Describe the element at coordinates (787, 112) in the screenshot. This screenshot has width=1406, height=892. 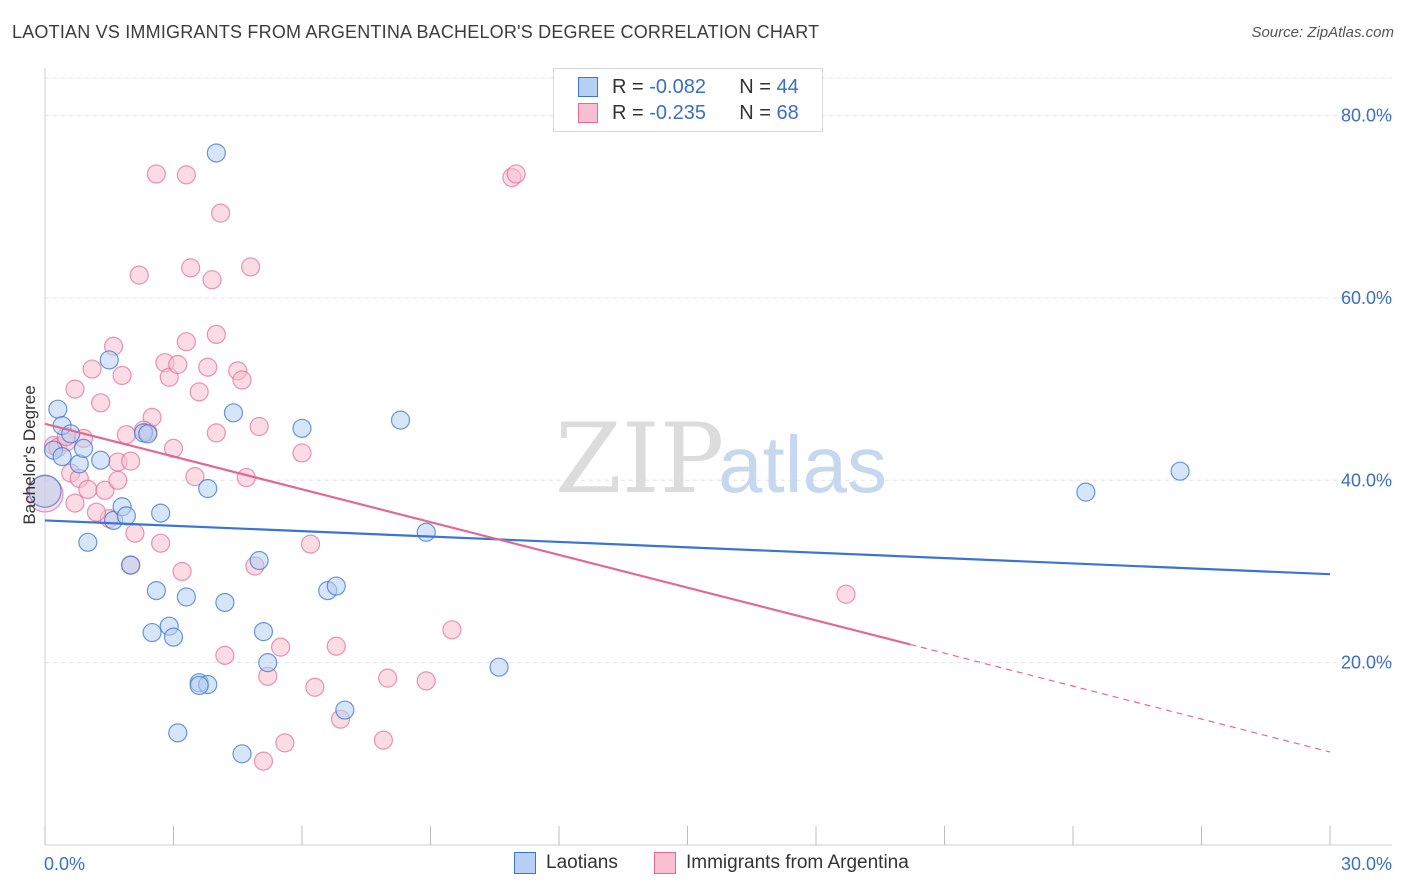
I see `legend-n-value: 68` at that location.